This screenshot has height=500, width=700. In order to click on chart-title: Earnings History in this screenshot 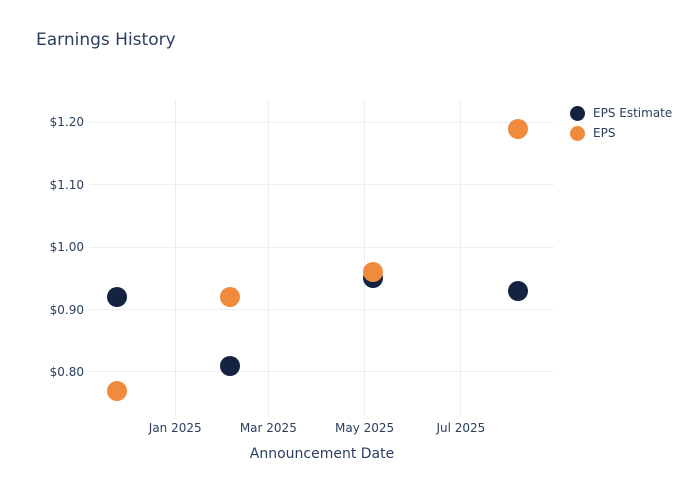, I will do `click(106, 40)`.